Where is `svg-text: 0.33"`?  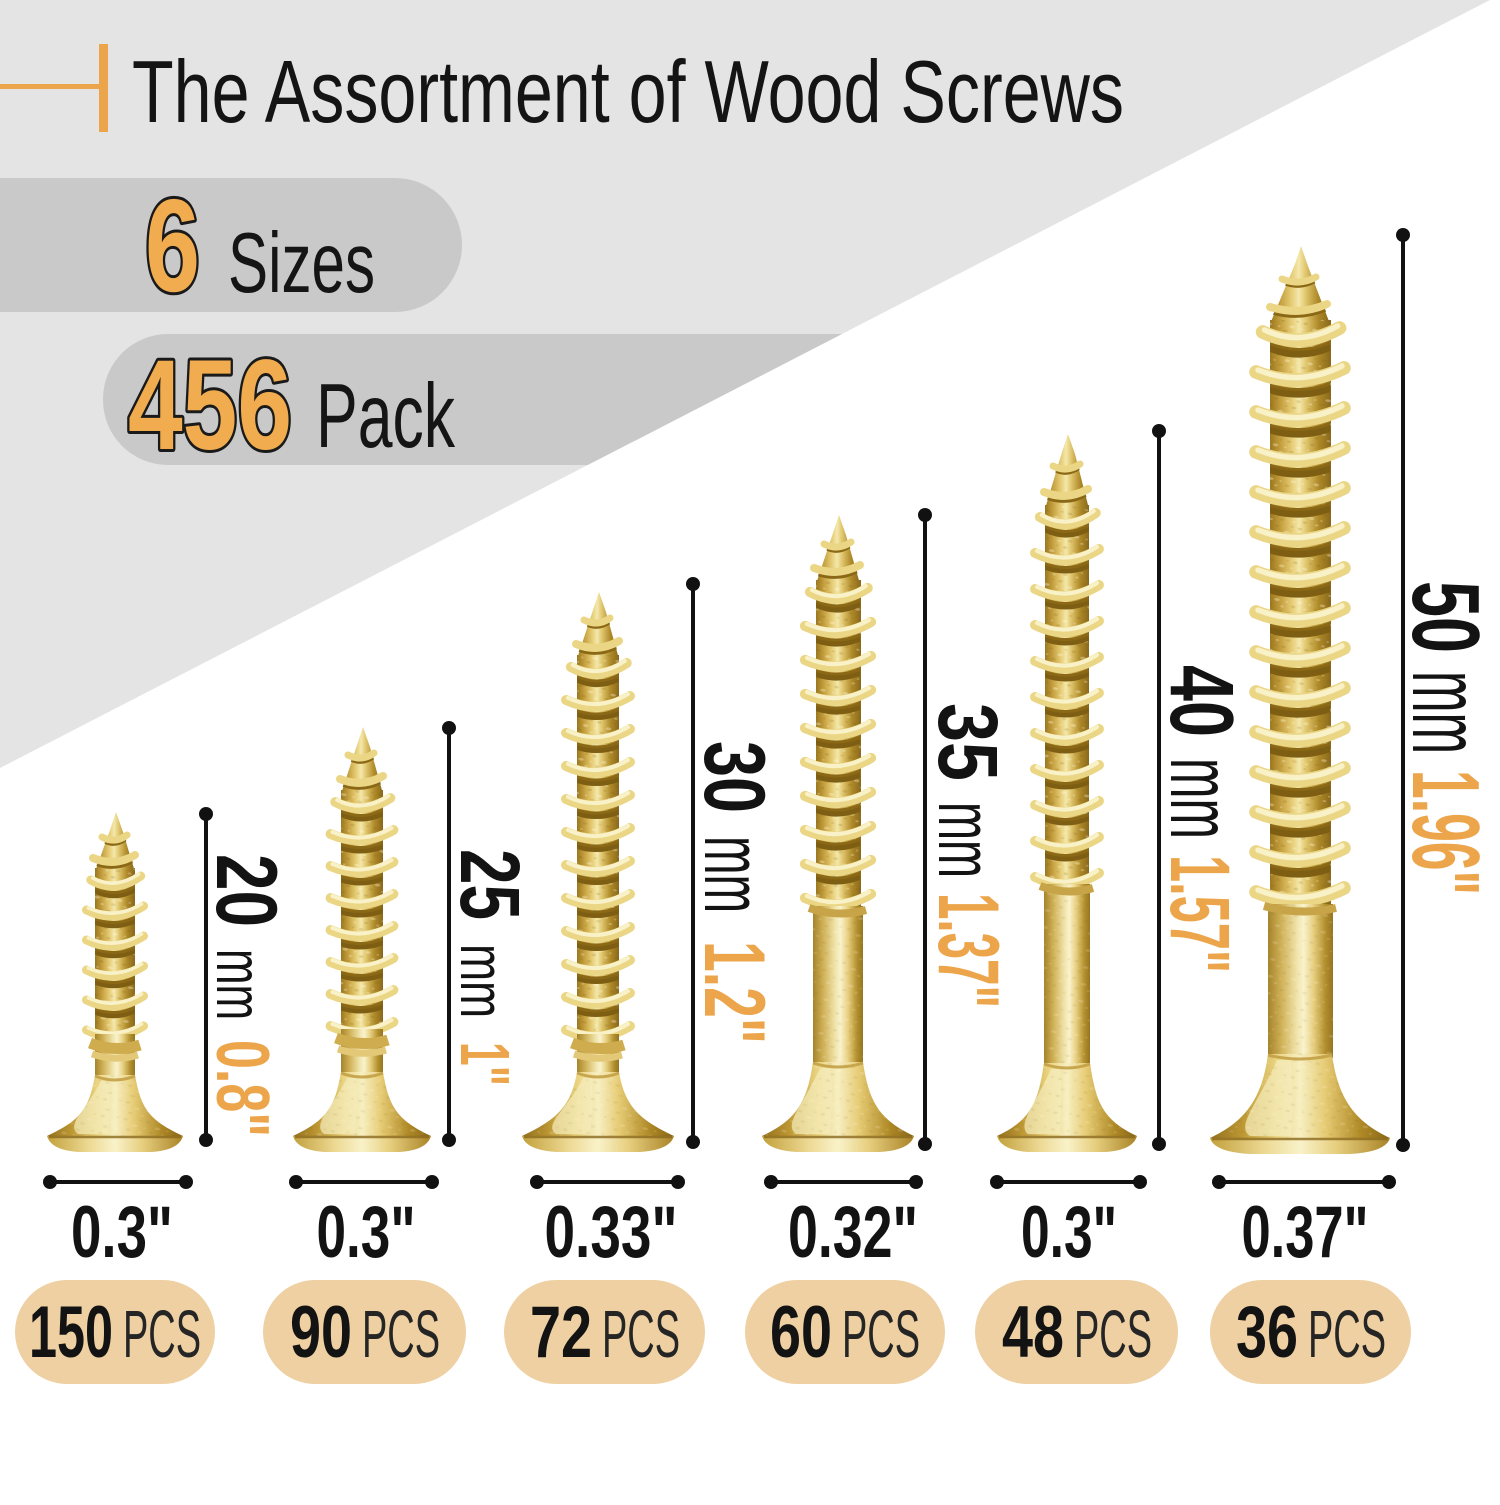
svg-text: 0.33" is located at coordinates (611, 1232).